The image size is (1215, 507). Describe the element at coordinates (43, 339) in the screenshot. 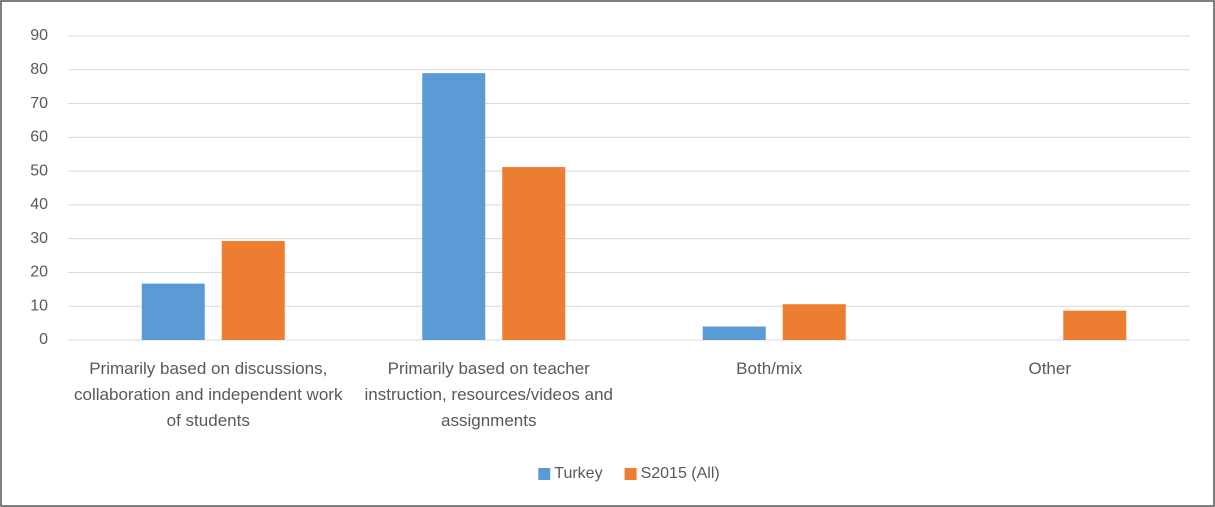

I see `y-tick-label: 0` at that location.